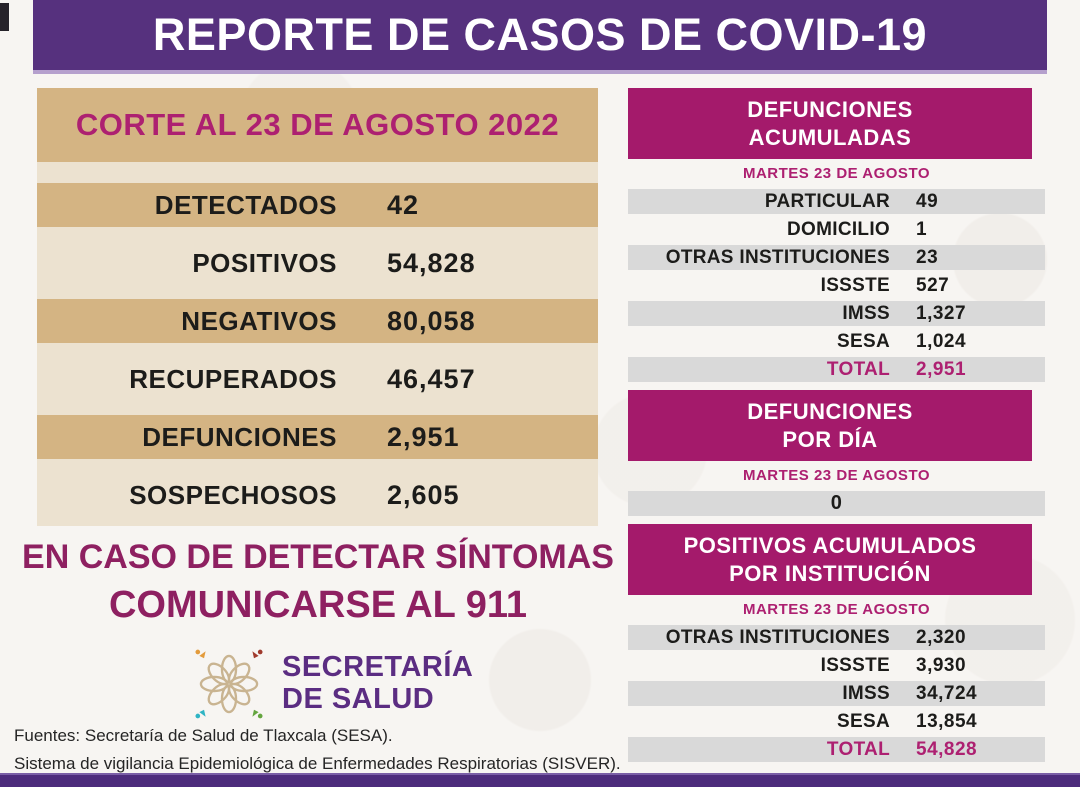  I want to click on stat-label: DETECTADOS, so click(245, 204).